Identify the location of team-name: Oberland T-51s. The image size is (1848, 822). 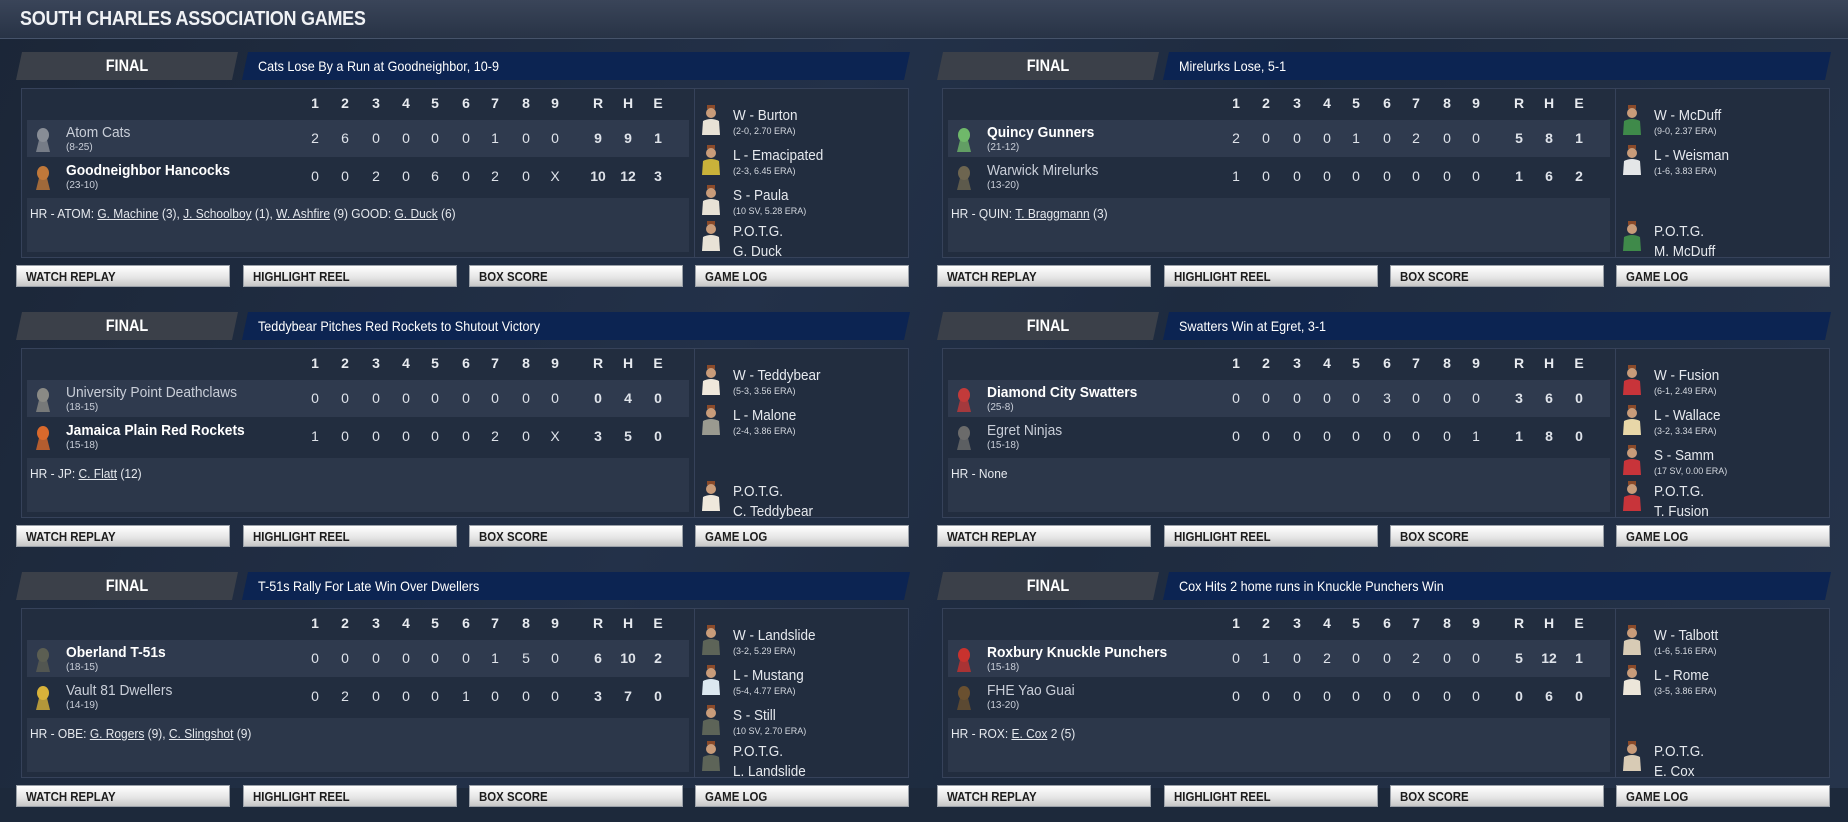
(116, 652).